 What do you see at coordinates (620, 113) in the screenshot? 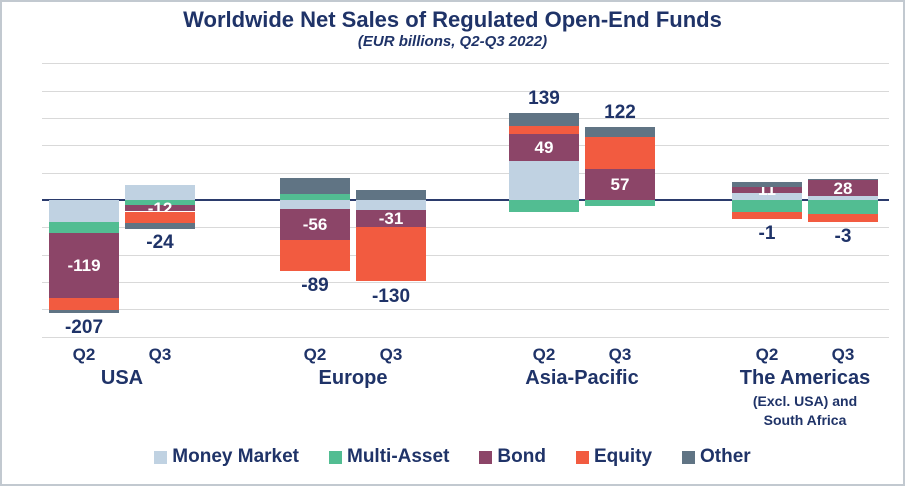
I see `bar-total-label: 122` at bounding box center [620, 113].